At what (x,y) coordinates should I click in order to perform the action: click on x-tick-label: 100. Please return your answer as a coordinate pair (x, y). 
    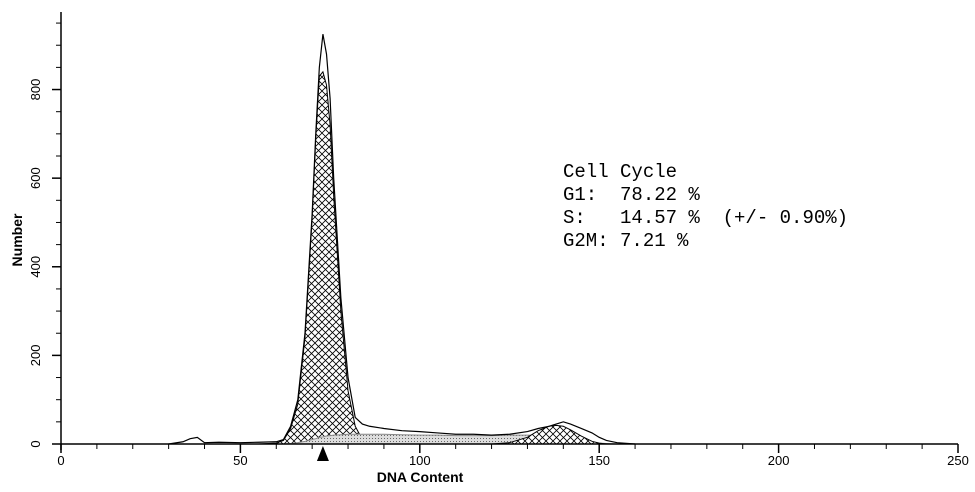
    Looking at the image, I should click on (420, 460).